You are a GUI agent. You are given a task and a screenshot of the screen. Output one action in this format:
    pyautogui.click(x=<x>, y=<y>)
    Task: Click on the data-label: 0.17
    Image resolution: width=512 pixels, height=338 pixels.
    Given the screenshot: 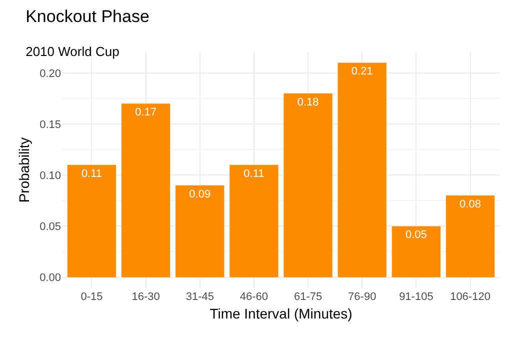 What is the action you would take?
    pyautogui.click(x=146, y=112)
    